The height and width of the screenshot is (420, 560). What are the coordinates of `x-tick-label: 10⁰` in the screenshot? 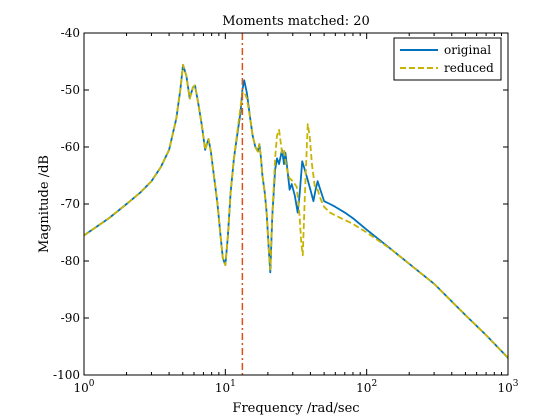 It's located at (83, 387).